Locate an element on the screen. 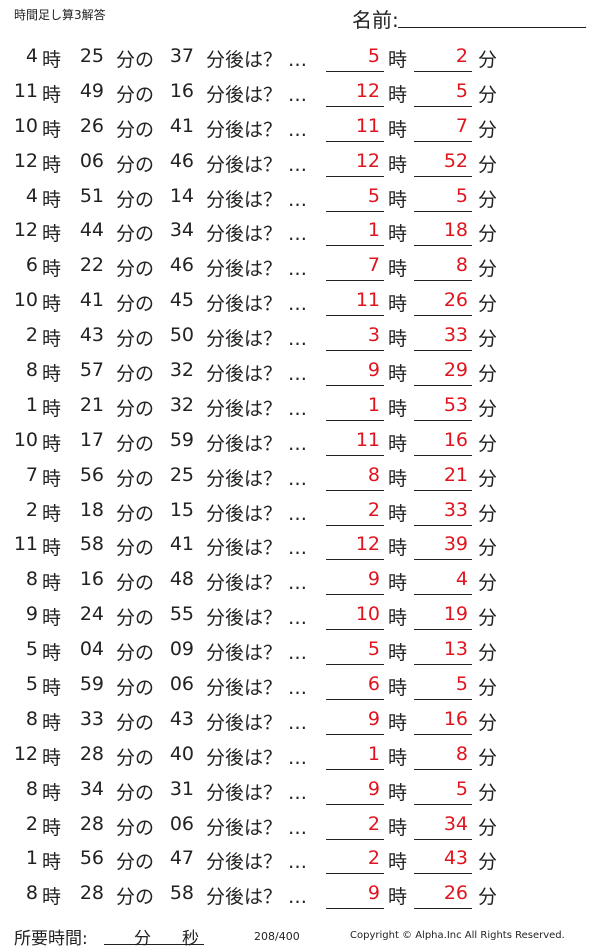 This screenshot has width=600, height=949. problem-row: 8 時 33 分の 43 分後は？ … 9 時 16 分 is located at coordinates (300, 718).